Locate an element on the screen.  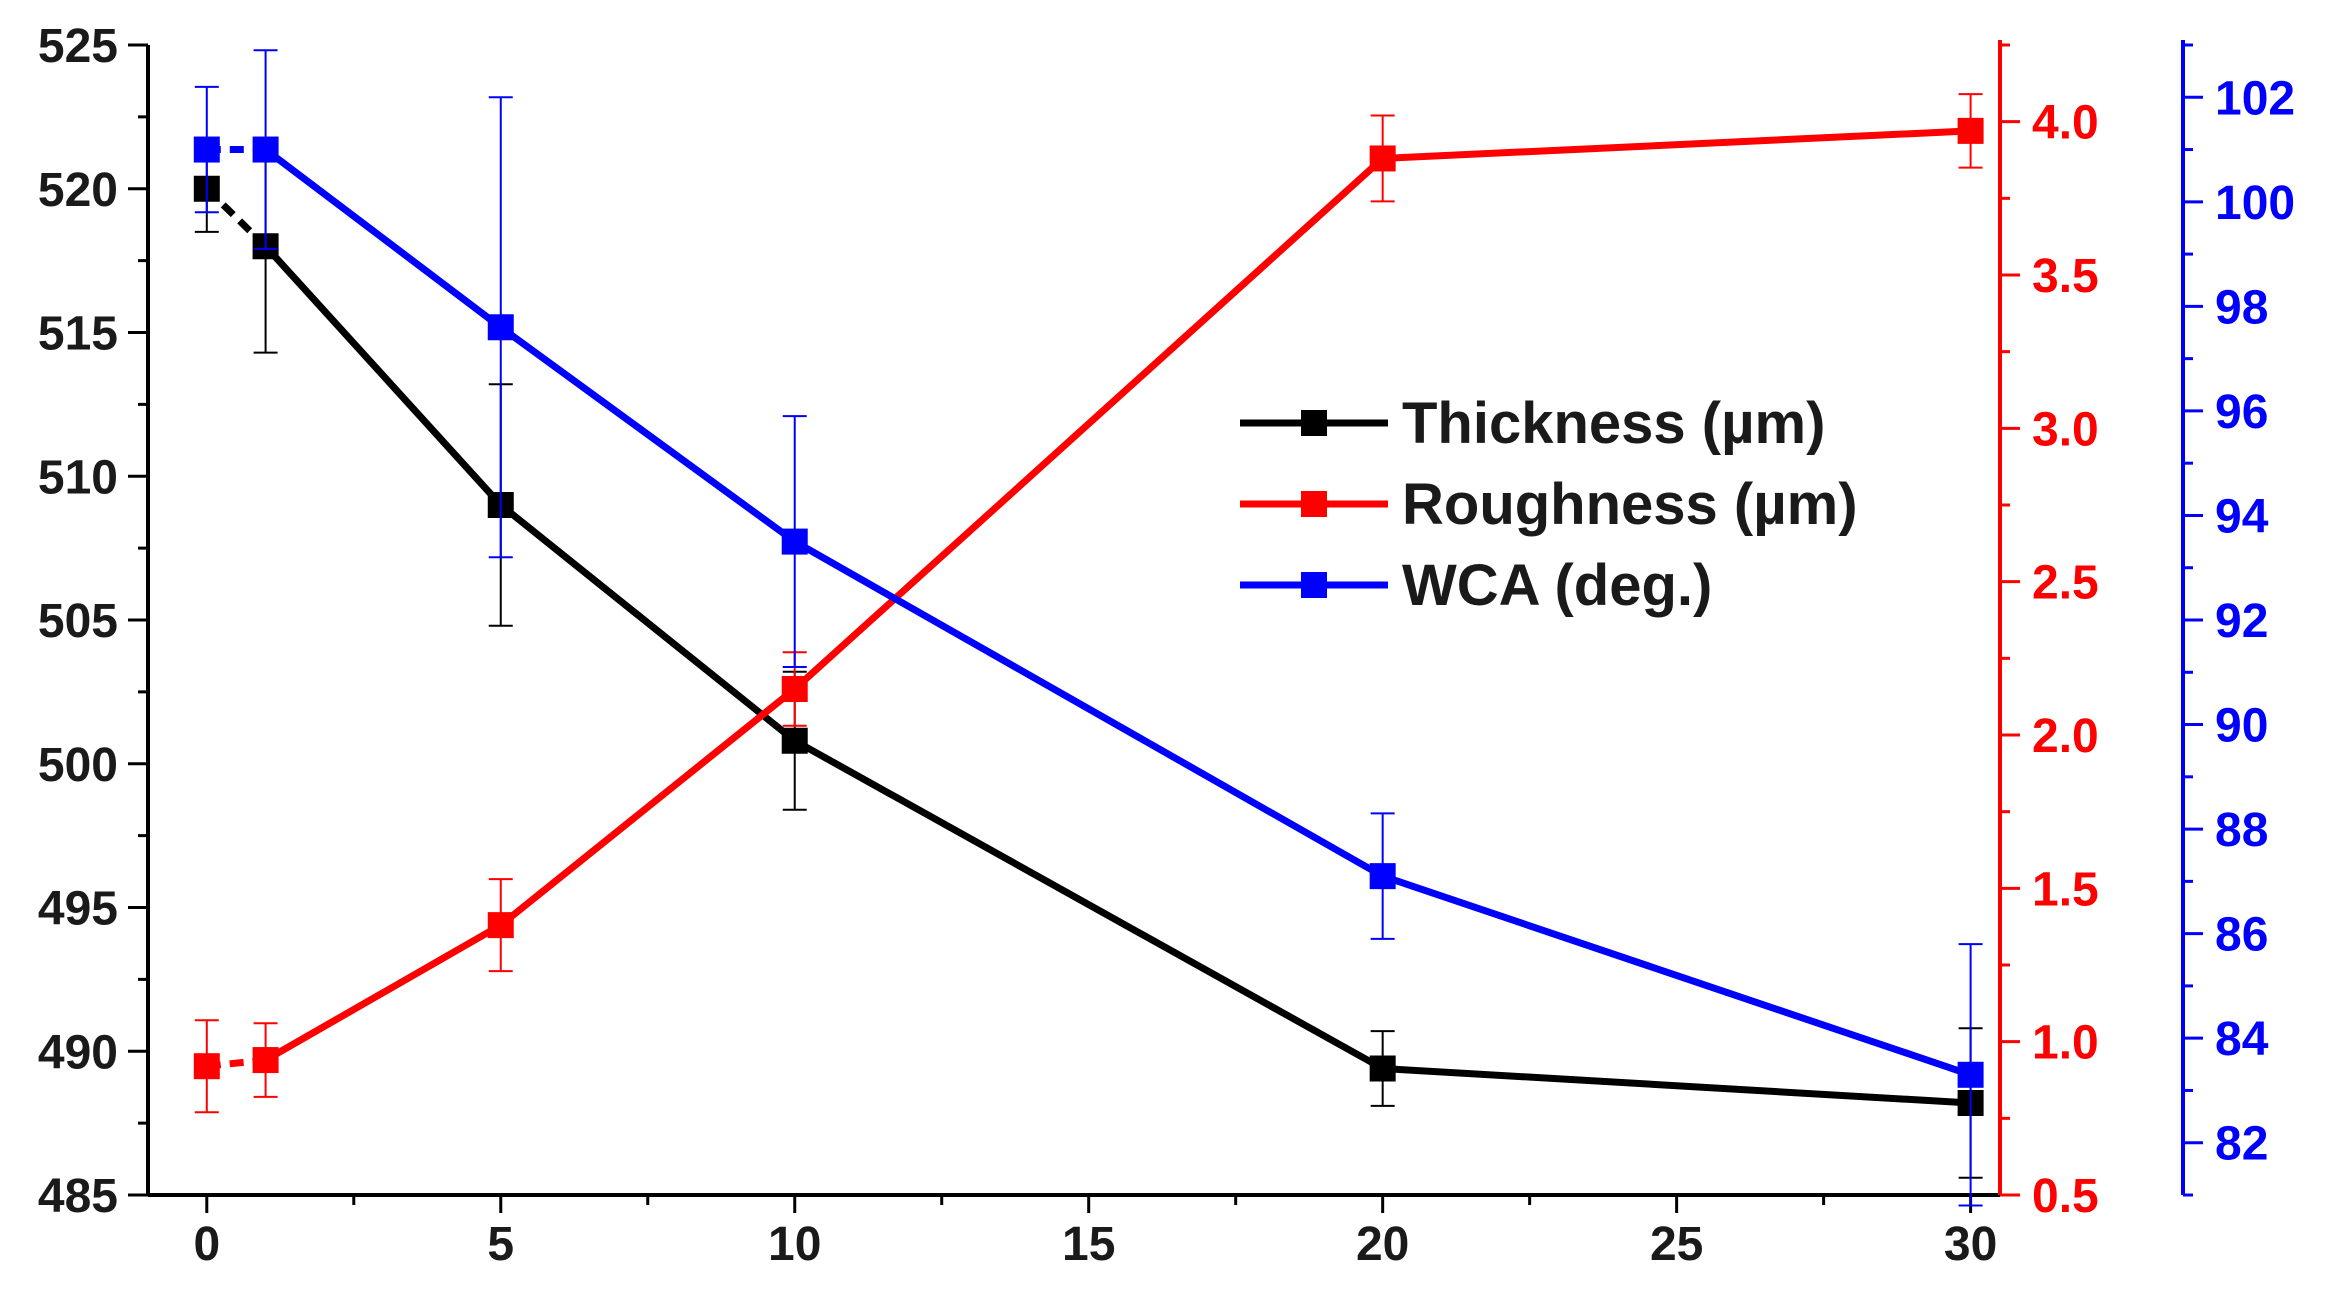
y-tick-label-right2: 98 is located at coordinates (2241, 307).